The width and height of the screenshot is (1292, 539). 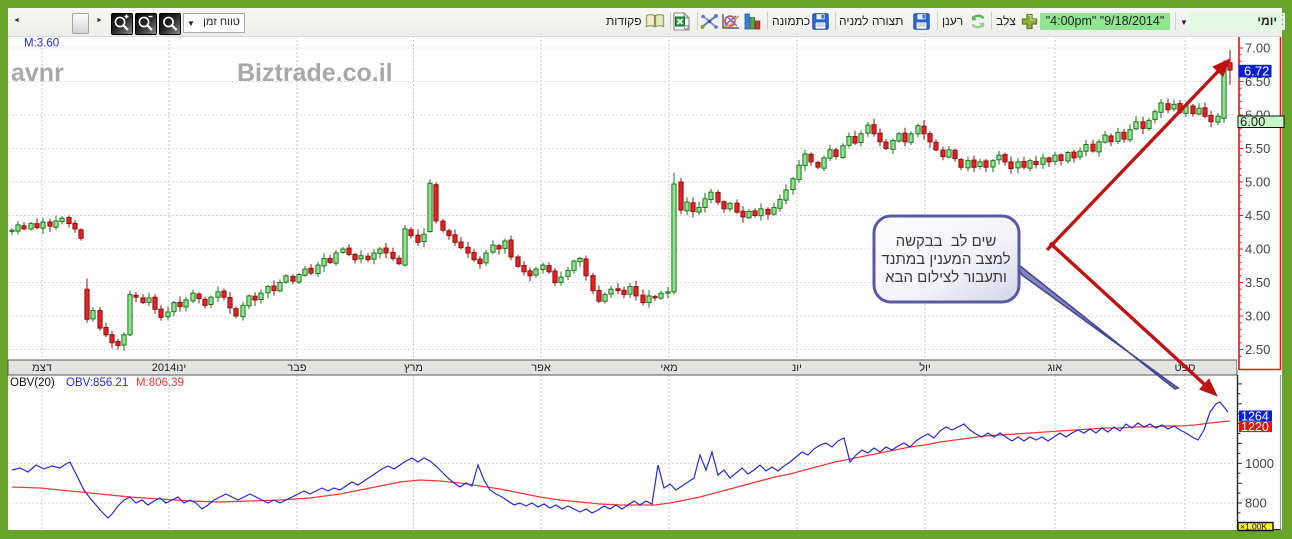 I want to click on svg-text: מאי, so click(x=668, y=368).